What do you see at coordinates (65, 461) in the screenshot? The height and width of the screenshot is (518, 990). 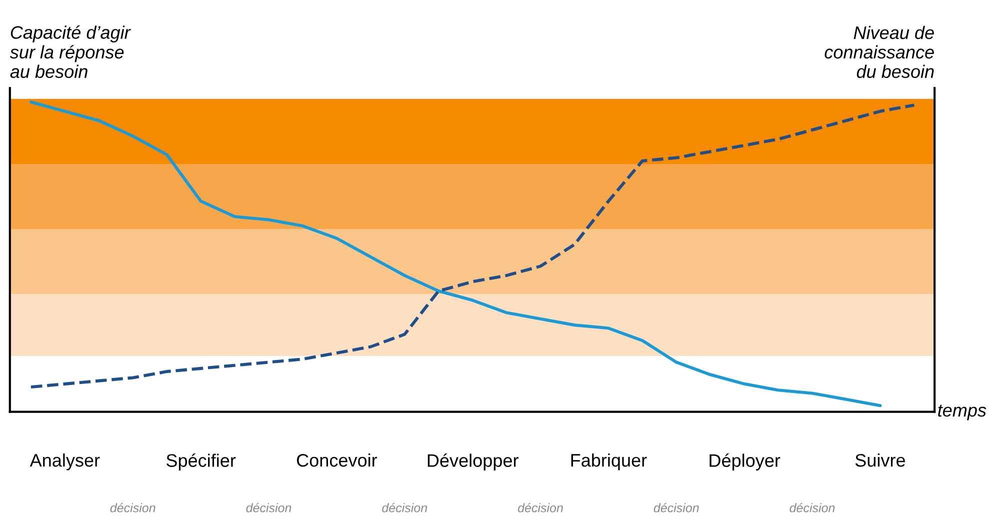 I see `x-tick-label: Analyser` at bounding box center [65, 461].